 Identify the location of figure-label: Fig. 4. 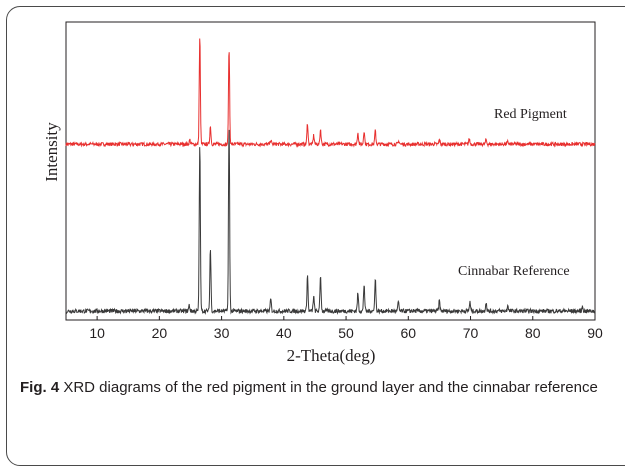
(40, 387).